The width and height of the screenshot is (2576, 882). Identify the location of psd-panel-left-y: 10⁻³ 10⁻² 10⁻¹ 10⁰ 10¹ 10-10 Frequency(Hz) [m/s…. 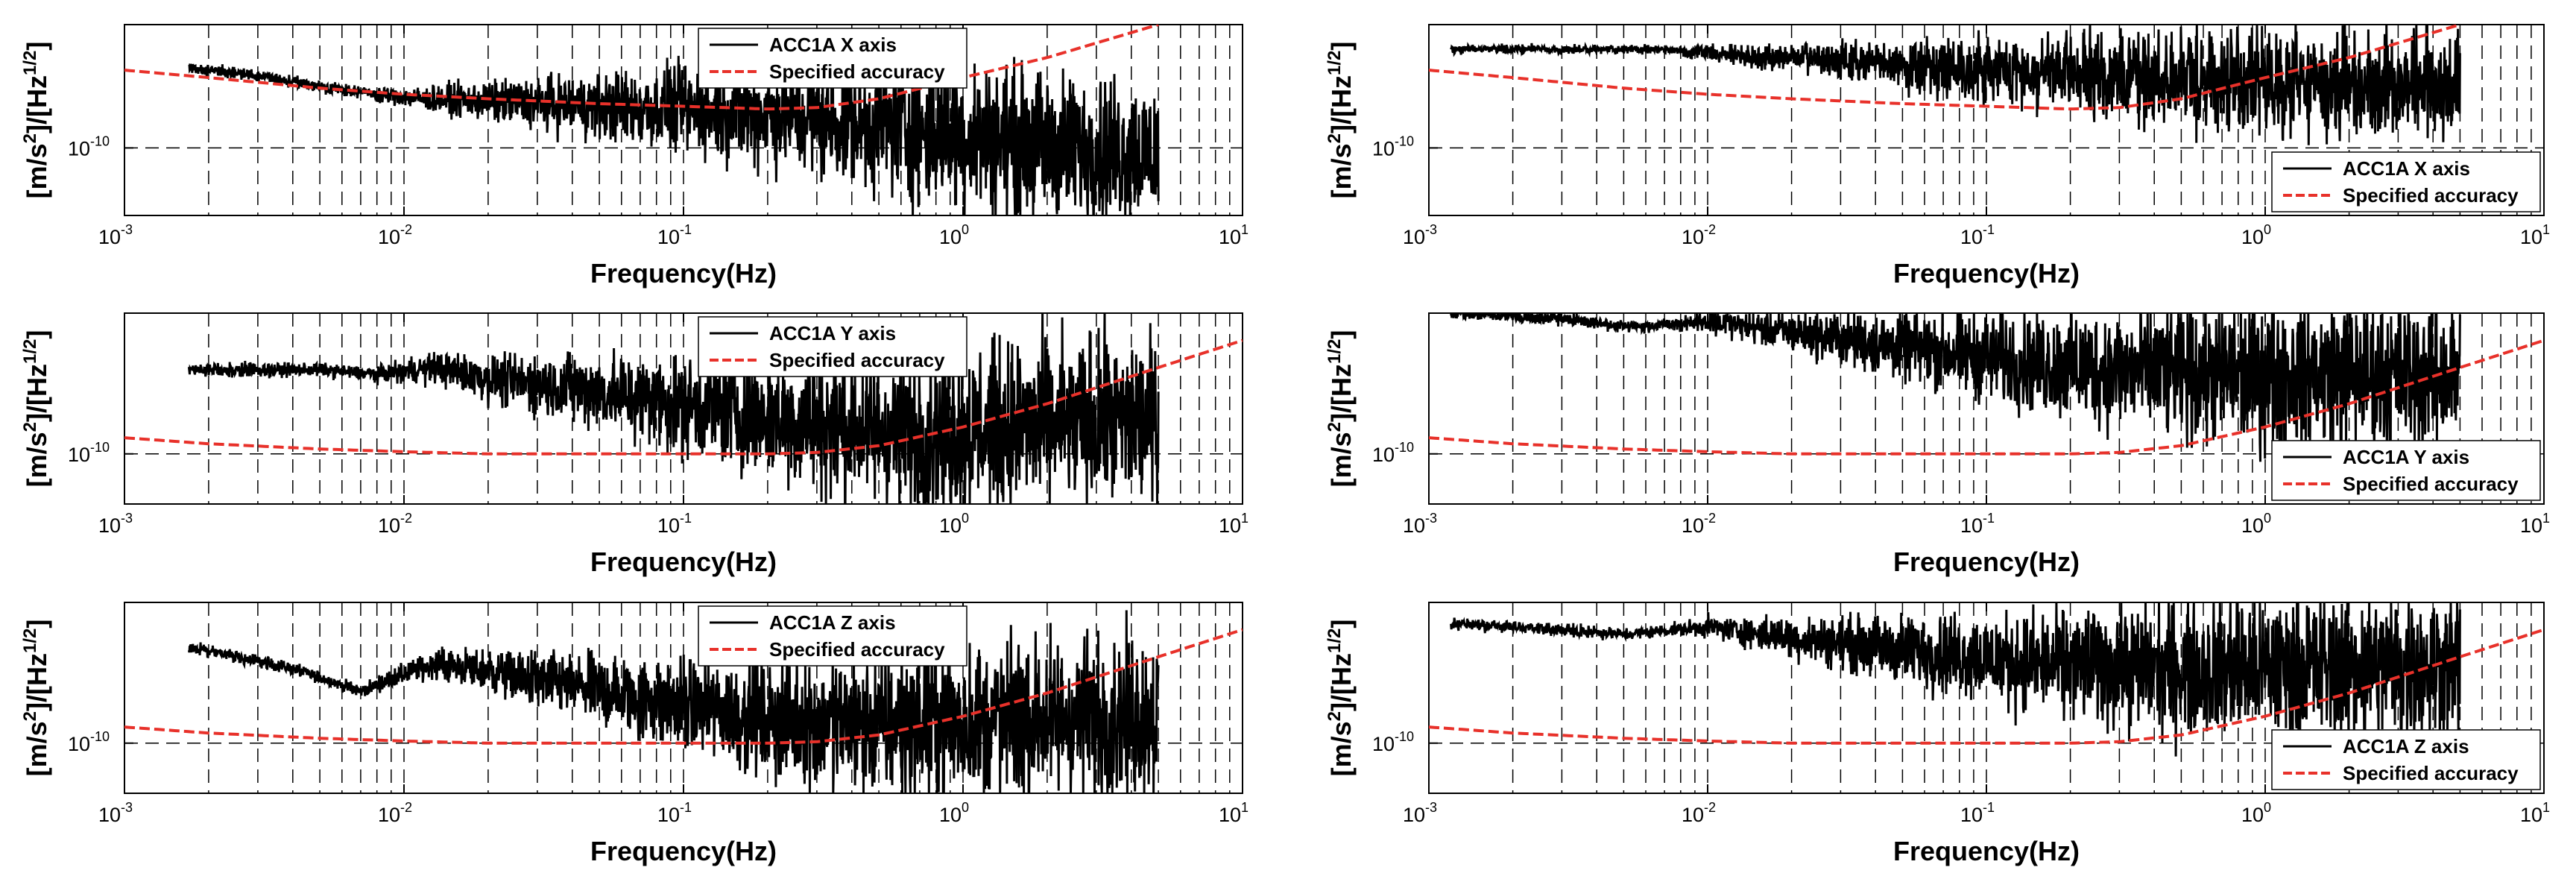
(634, 444).